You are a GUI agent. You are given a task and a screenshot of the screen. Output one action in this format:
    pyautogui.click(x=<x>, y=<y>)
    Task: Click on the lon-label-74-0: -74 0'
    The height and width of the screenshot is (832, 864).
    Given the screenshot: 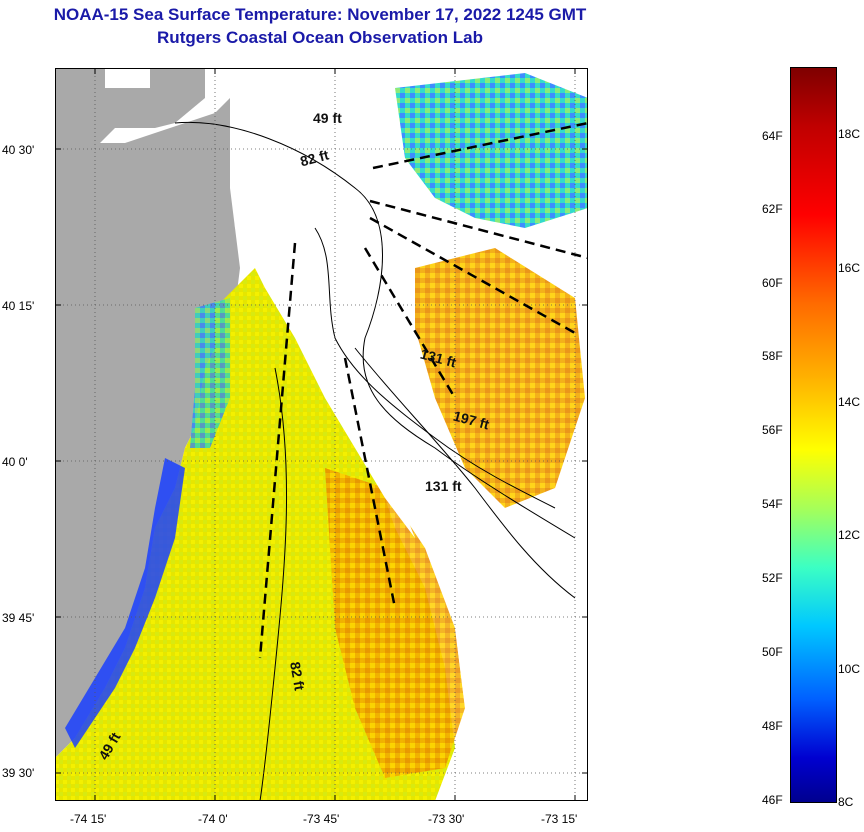 What is the action you would take?
    pyautogui.click(x=213, y=819)
    